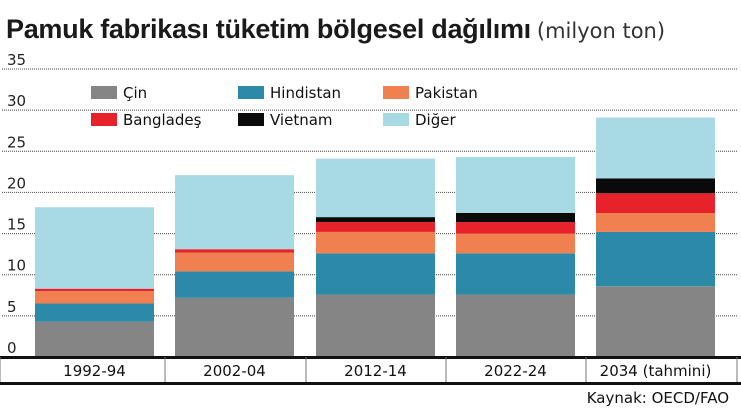  I want to click on y-tick-label: 20, so click(16, 183).